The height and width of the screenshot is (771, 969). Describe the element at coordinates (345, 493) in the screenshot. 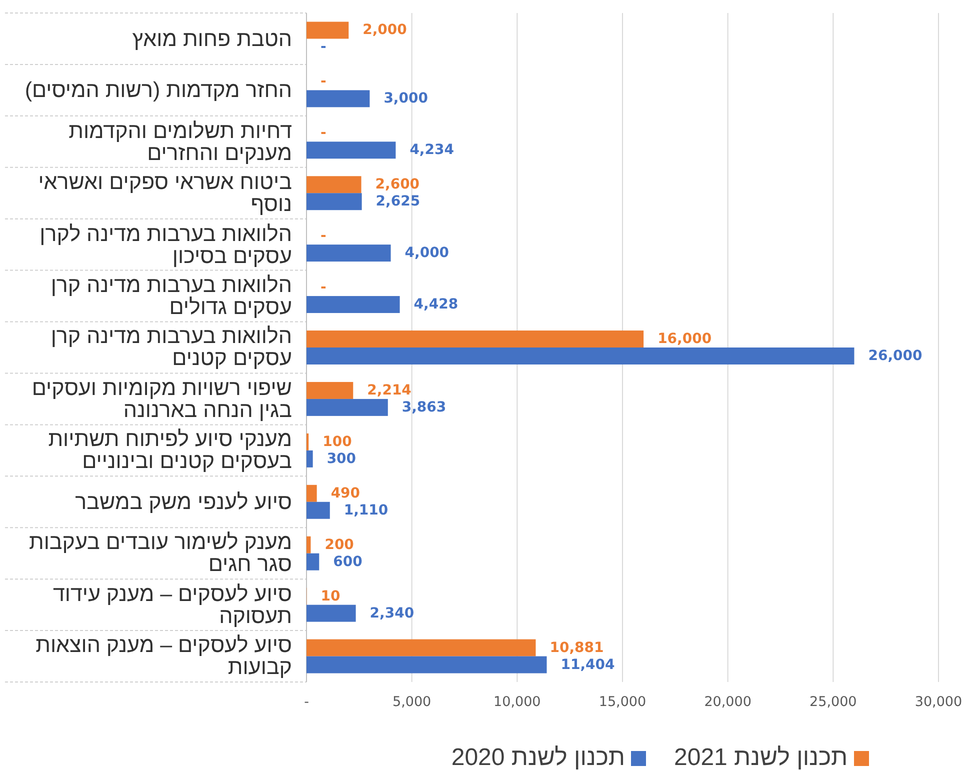

I see `data-label: 490` at that location.